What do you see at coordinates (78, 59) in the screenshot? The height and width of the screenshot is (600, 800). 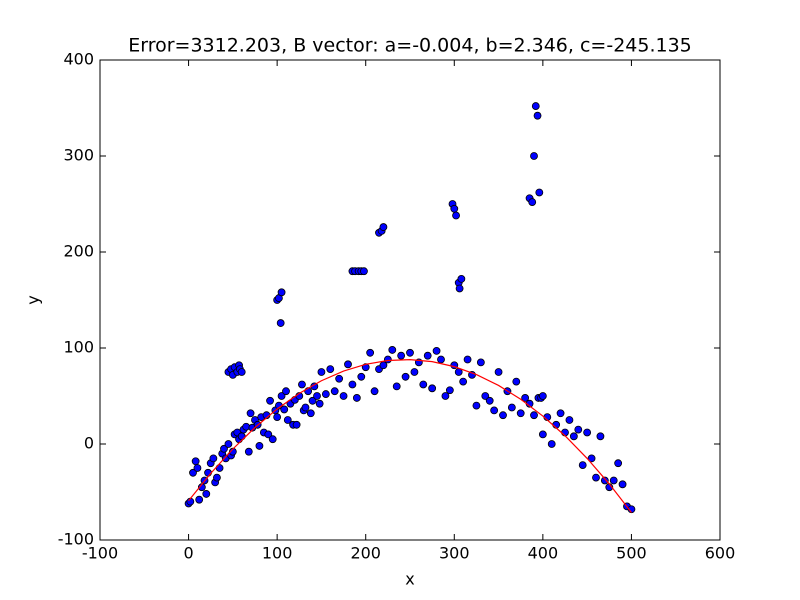 I see `y-tick-label: 400` at bounding box center [78, 59].